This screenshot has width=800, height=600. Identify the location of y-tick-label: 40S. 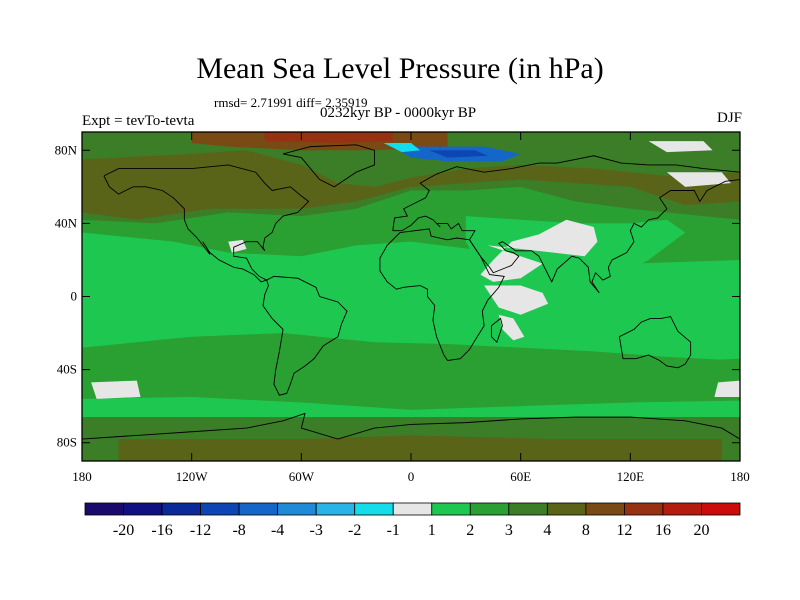
(67, 369).